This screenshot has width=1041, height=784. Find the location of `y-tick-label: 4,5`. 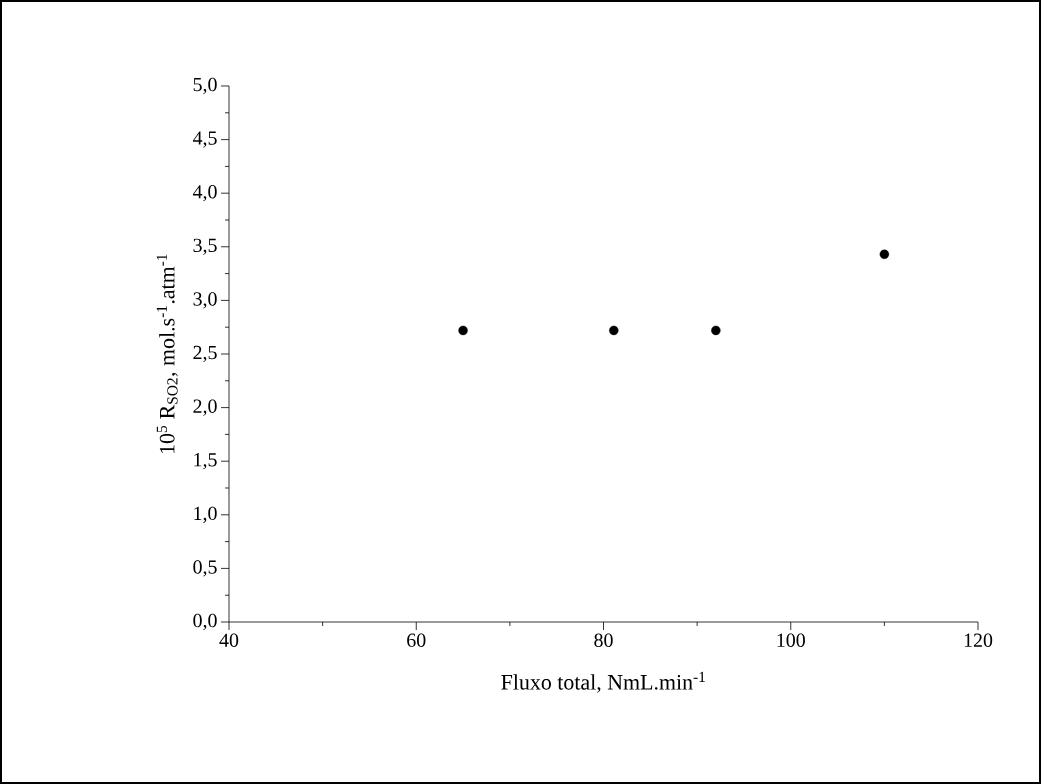

y-tick-label: 4,5 is located at coordinates (204, 139).